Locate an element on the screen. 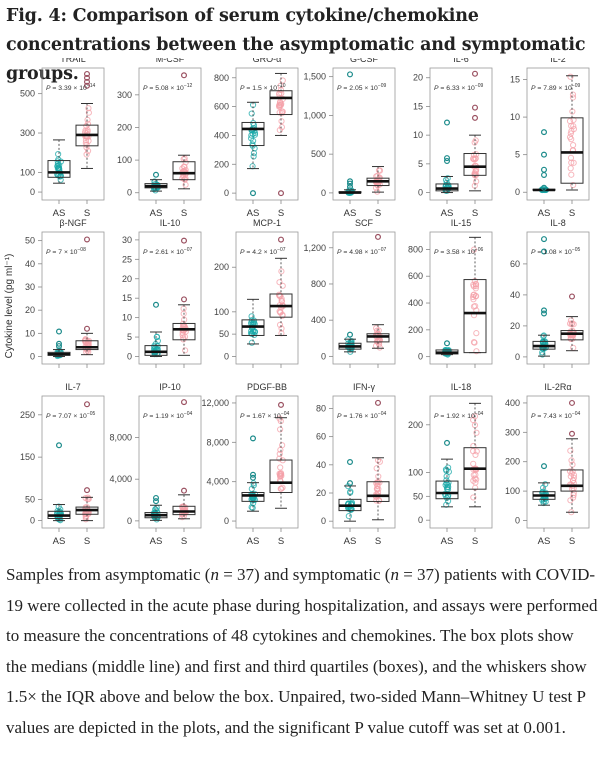 This screenshot has height=760, width=600. panel-il-15: IL-15 0 200 400 600 800 P = 3.58 × 10−06 is located at coordinates (450, 293).